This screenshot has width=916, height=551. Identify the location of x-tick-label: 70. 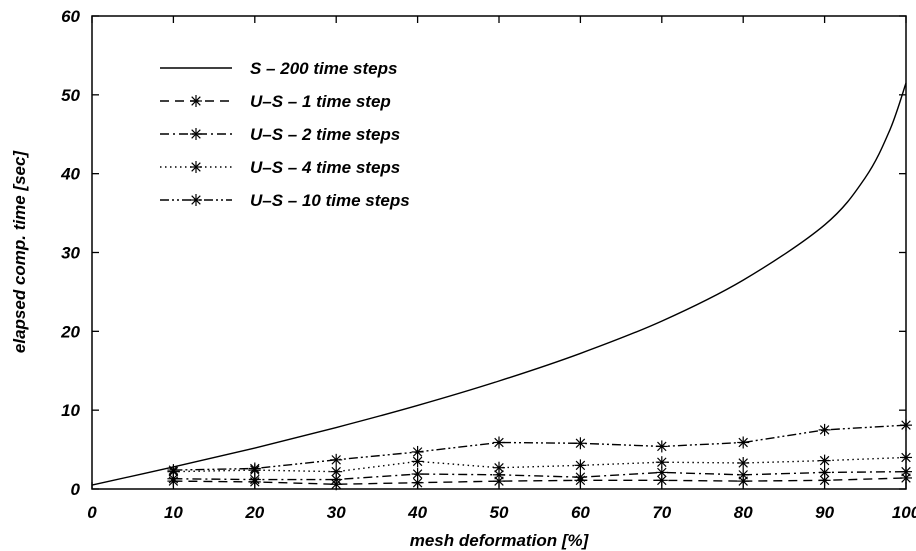
(661, 512).